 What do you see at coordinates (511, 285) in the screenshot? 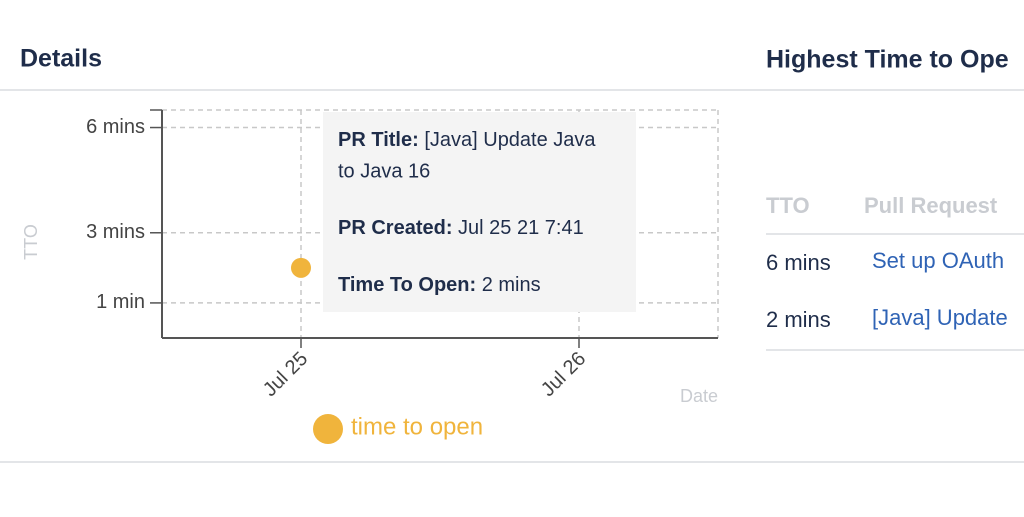
I see `tooltip-value: 2 mins` at bounding box center [511, 285].